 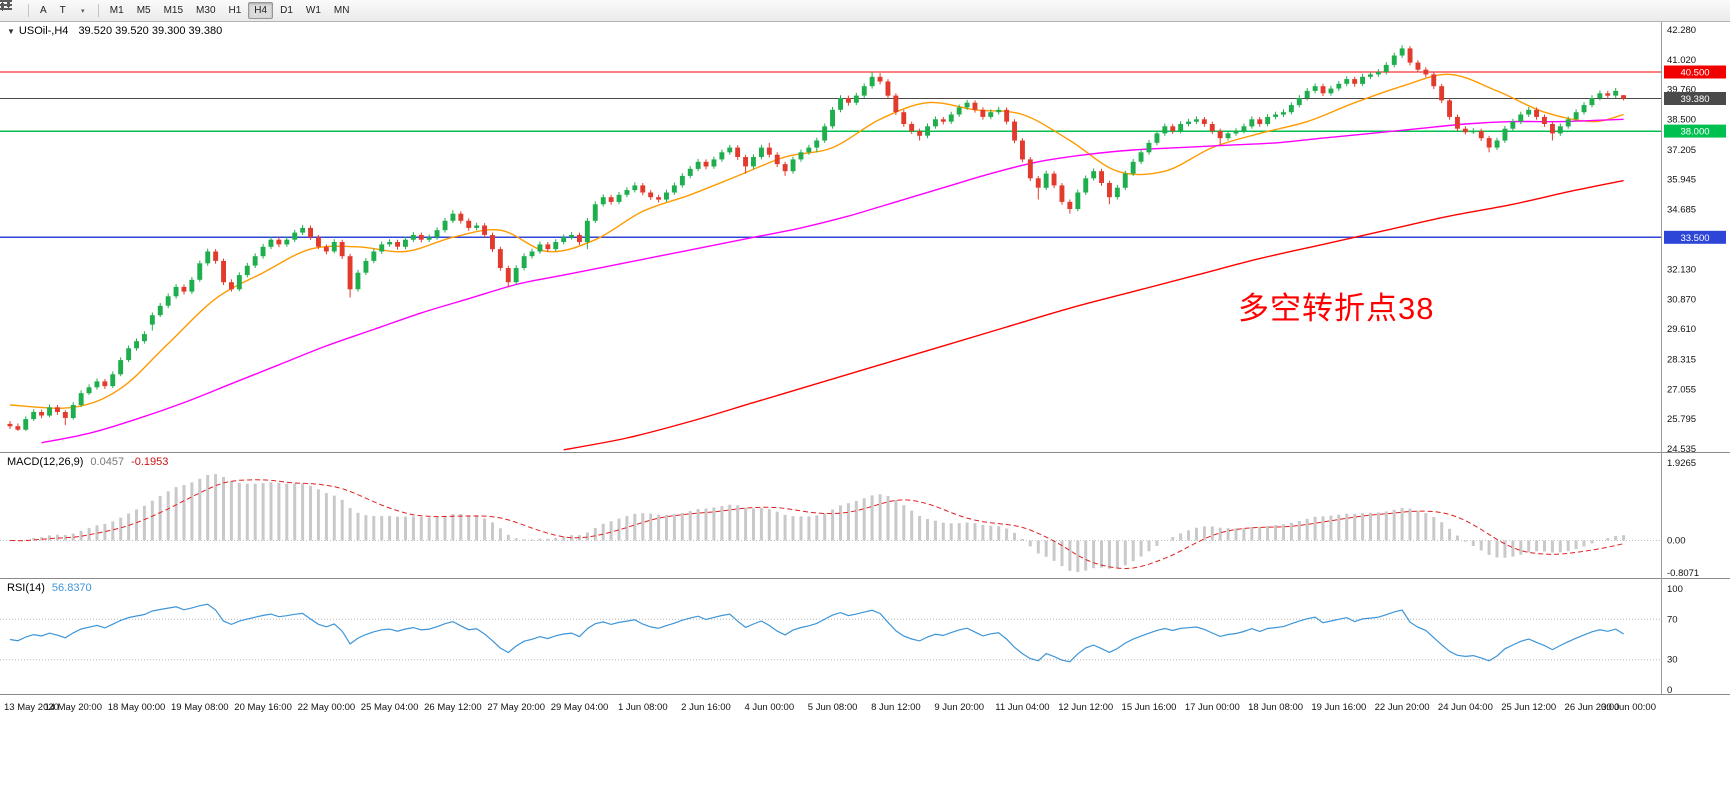 I want to click on time-label: 22 Jun 20:00, so click(x=1402, y=707).